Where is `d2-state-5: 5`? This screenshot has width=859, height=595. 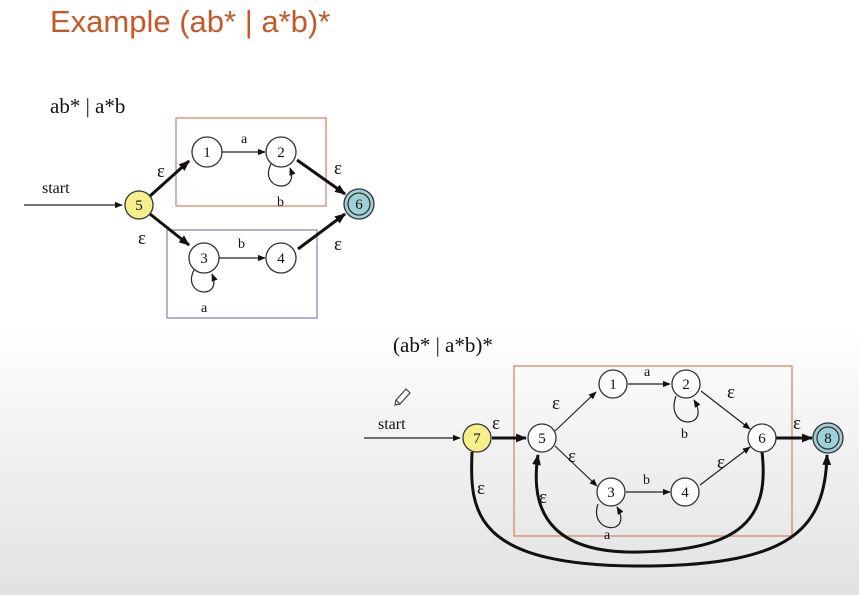
d2-state-5: 5 is located at coordinates (542, 438).